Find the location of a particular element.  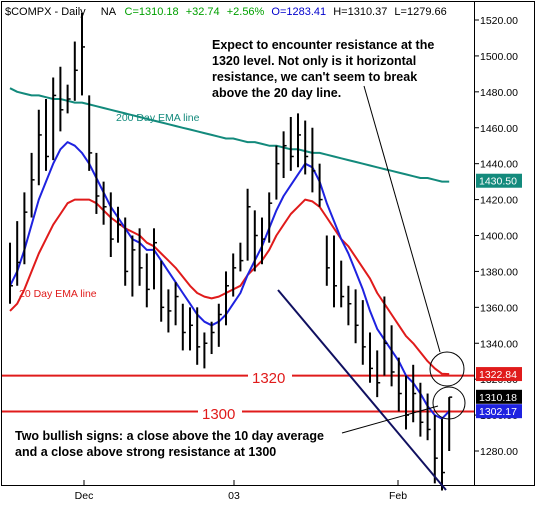

resistance-note-line2: 1320 level. Not only is it horizontal is located at coordinates (314, 61).